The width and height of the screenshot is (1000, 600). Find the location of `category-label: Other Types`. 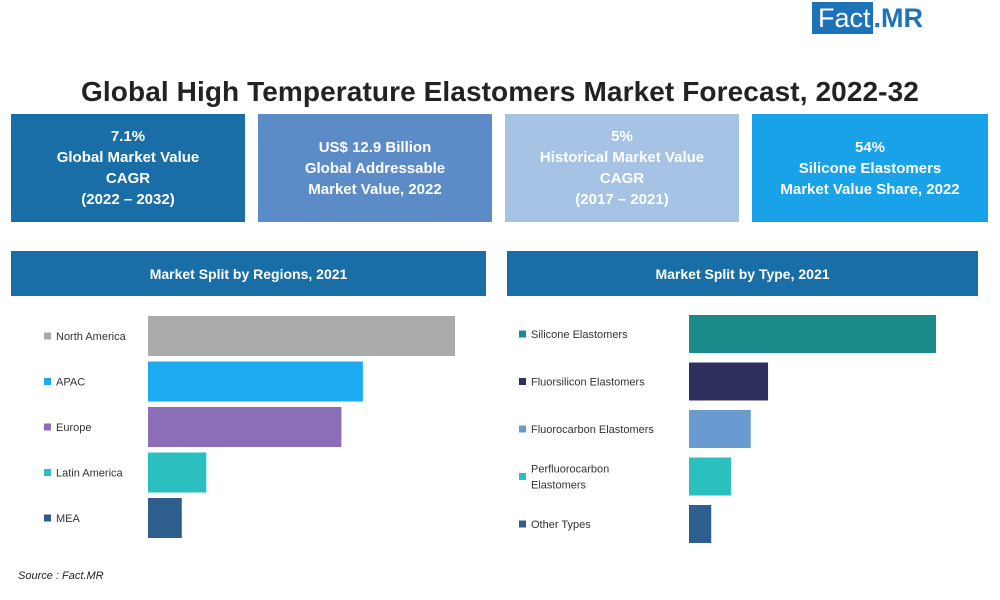

category-label: Other Types is located at coordinates (561, 525).